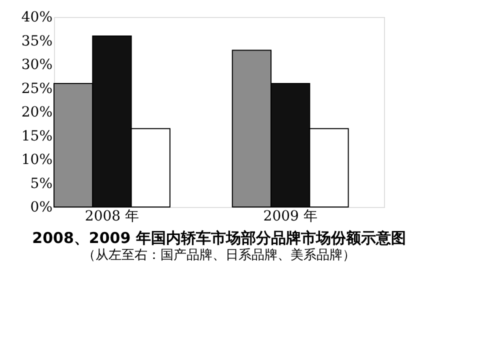  I want to click on y-tick-label: 0%, so click(41, 208).